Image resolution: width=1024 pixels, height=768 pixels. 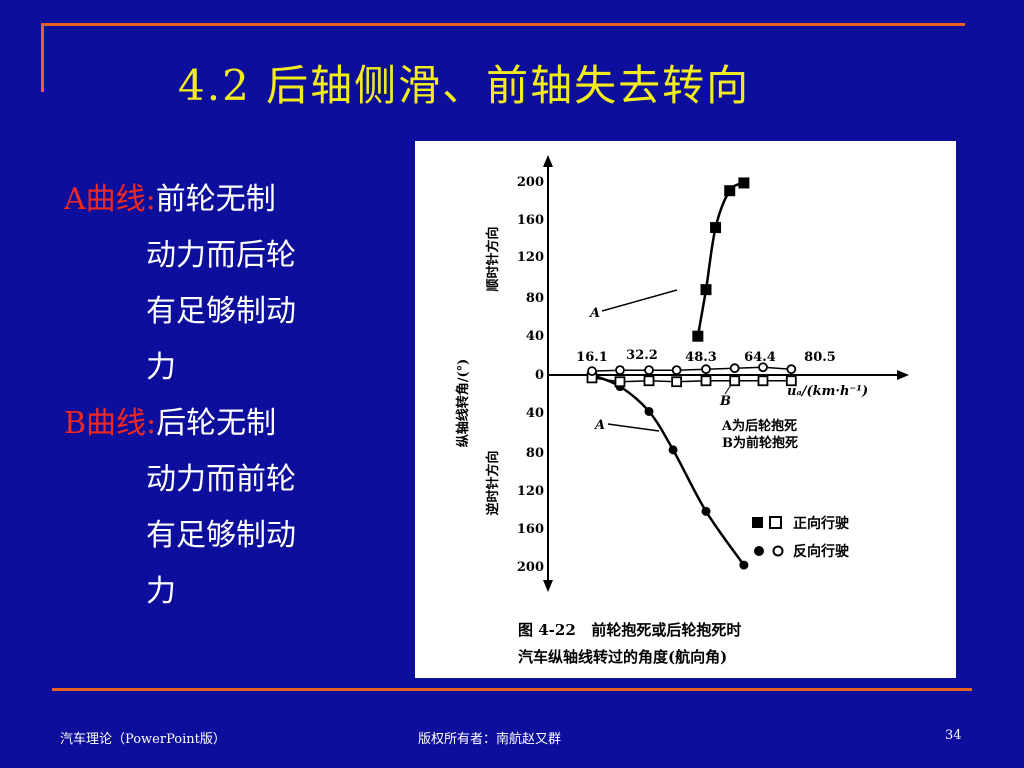 What do you see at coordinates (701, 357) in the screenshot?
I see `x-tick-48-3: 48.3` at bounding box center [701, 357].